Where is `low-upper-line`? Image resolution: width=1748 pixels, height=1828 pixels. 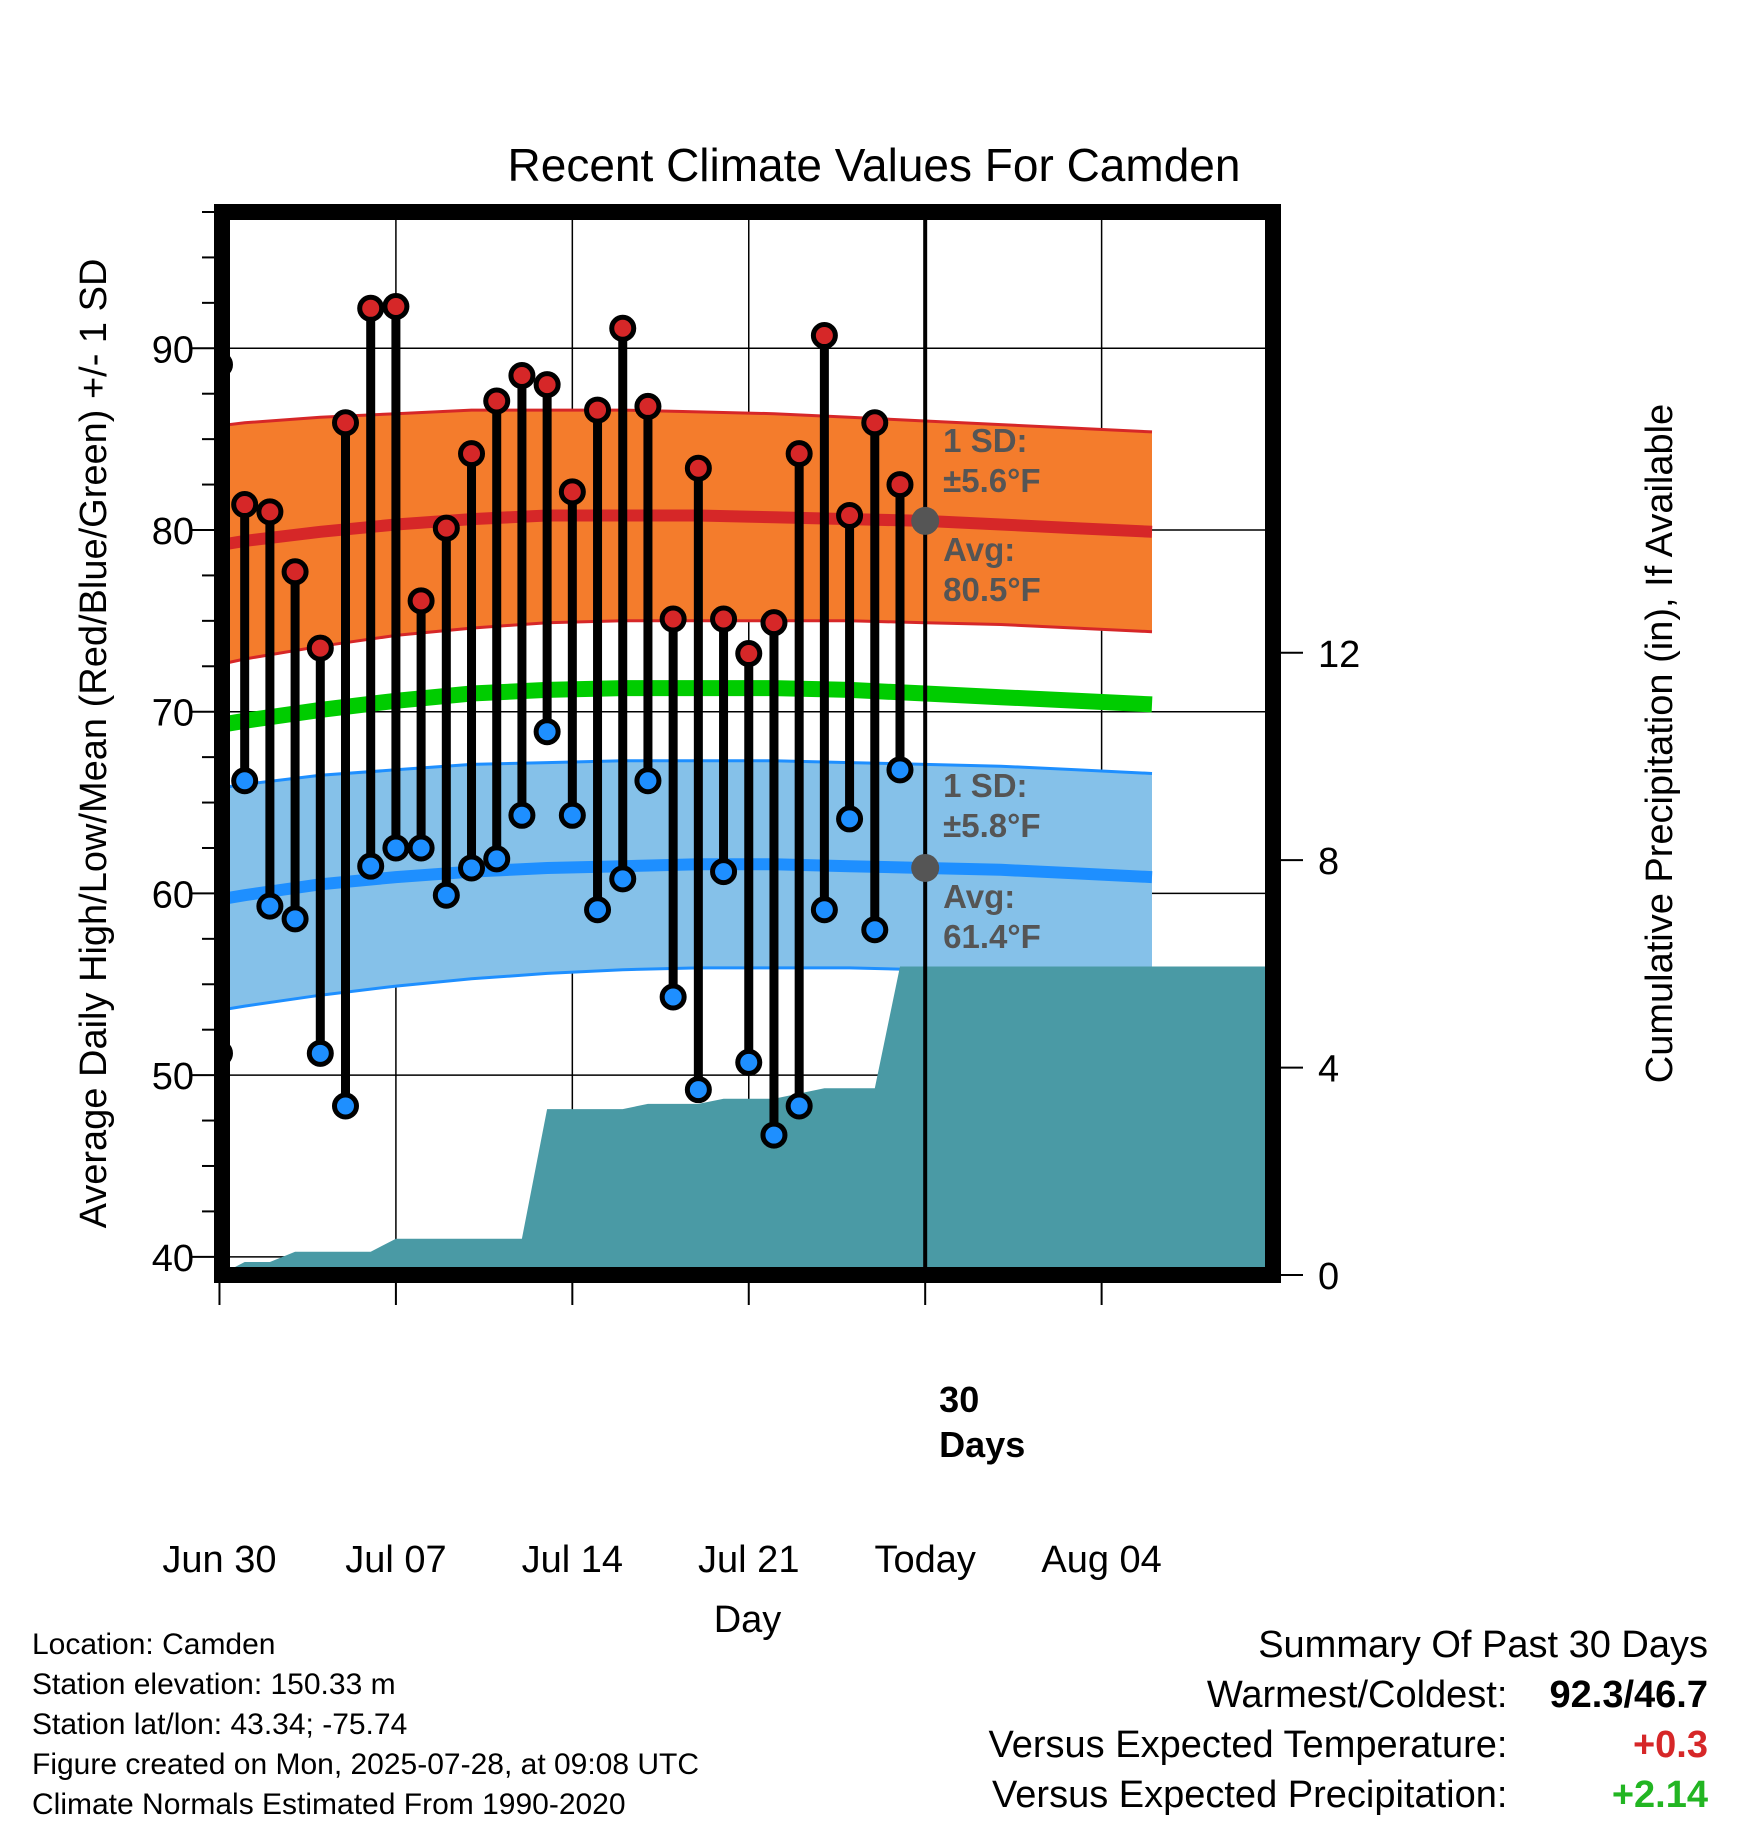 low-upper-line is located at coordinates (687, 774).